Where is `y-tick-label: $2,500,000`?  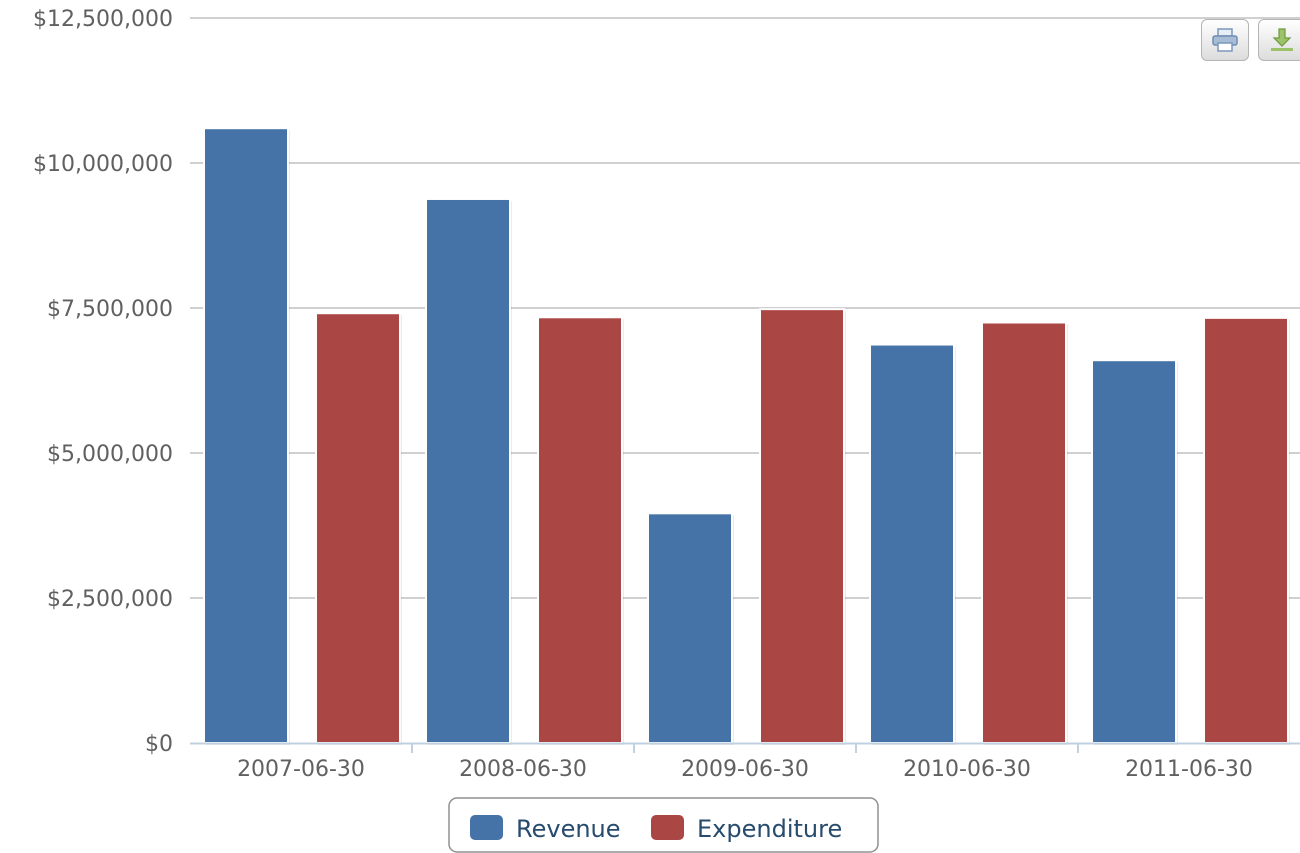 y-tick-label: $2,500,000 is located at coordinates (110, 599).